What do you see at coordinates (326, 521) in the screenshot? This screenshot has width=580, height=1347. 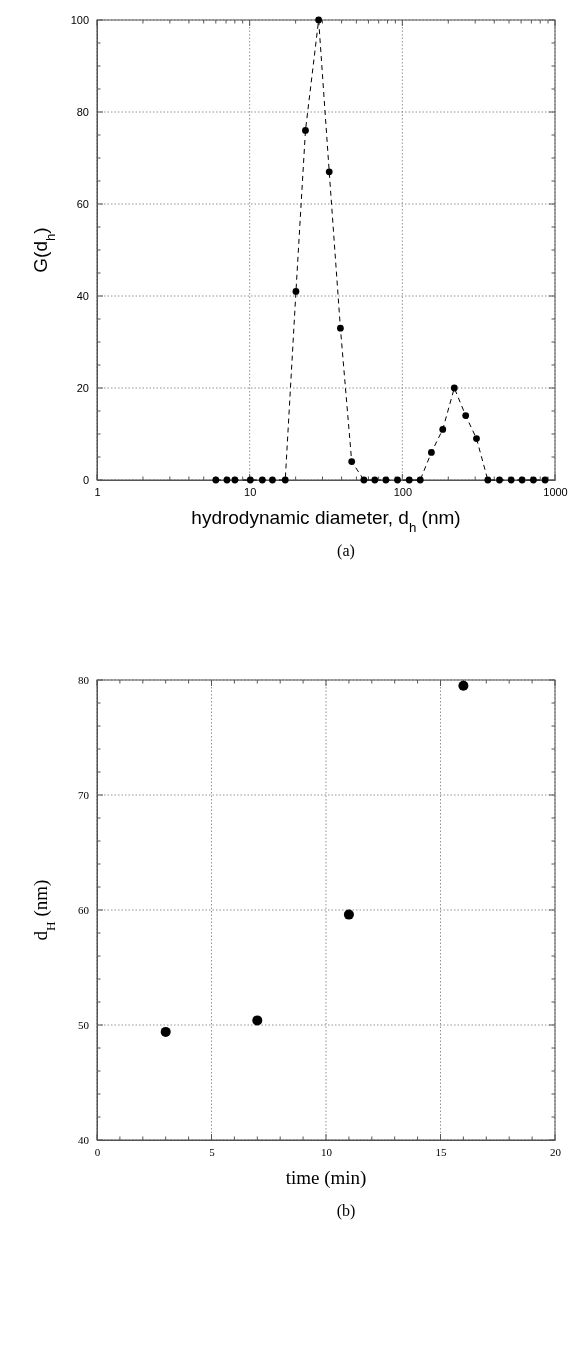 I see `x-axis-title: hydrodynamic diameter, d$_{h}$ (nm)` at bounding box center [326, 521].